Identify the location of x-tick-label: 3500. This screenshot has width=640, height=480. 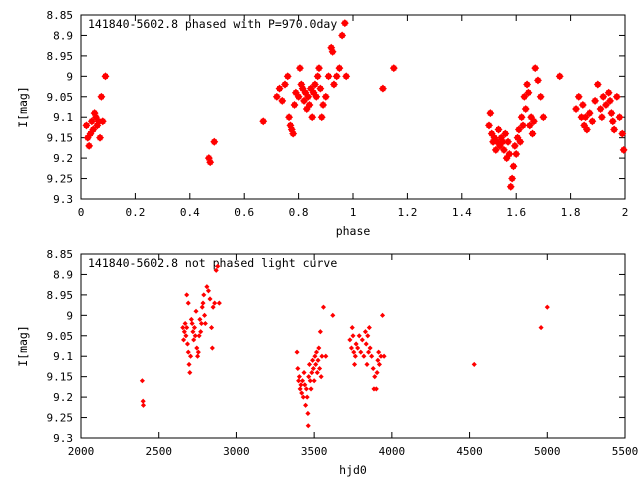
(314, 451).